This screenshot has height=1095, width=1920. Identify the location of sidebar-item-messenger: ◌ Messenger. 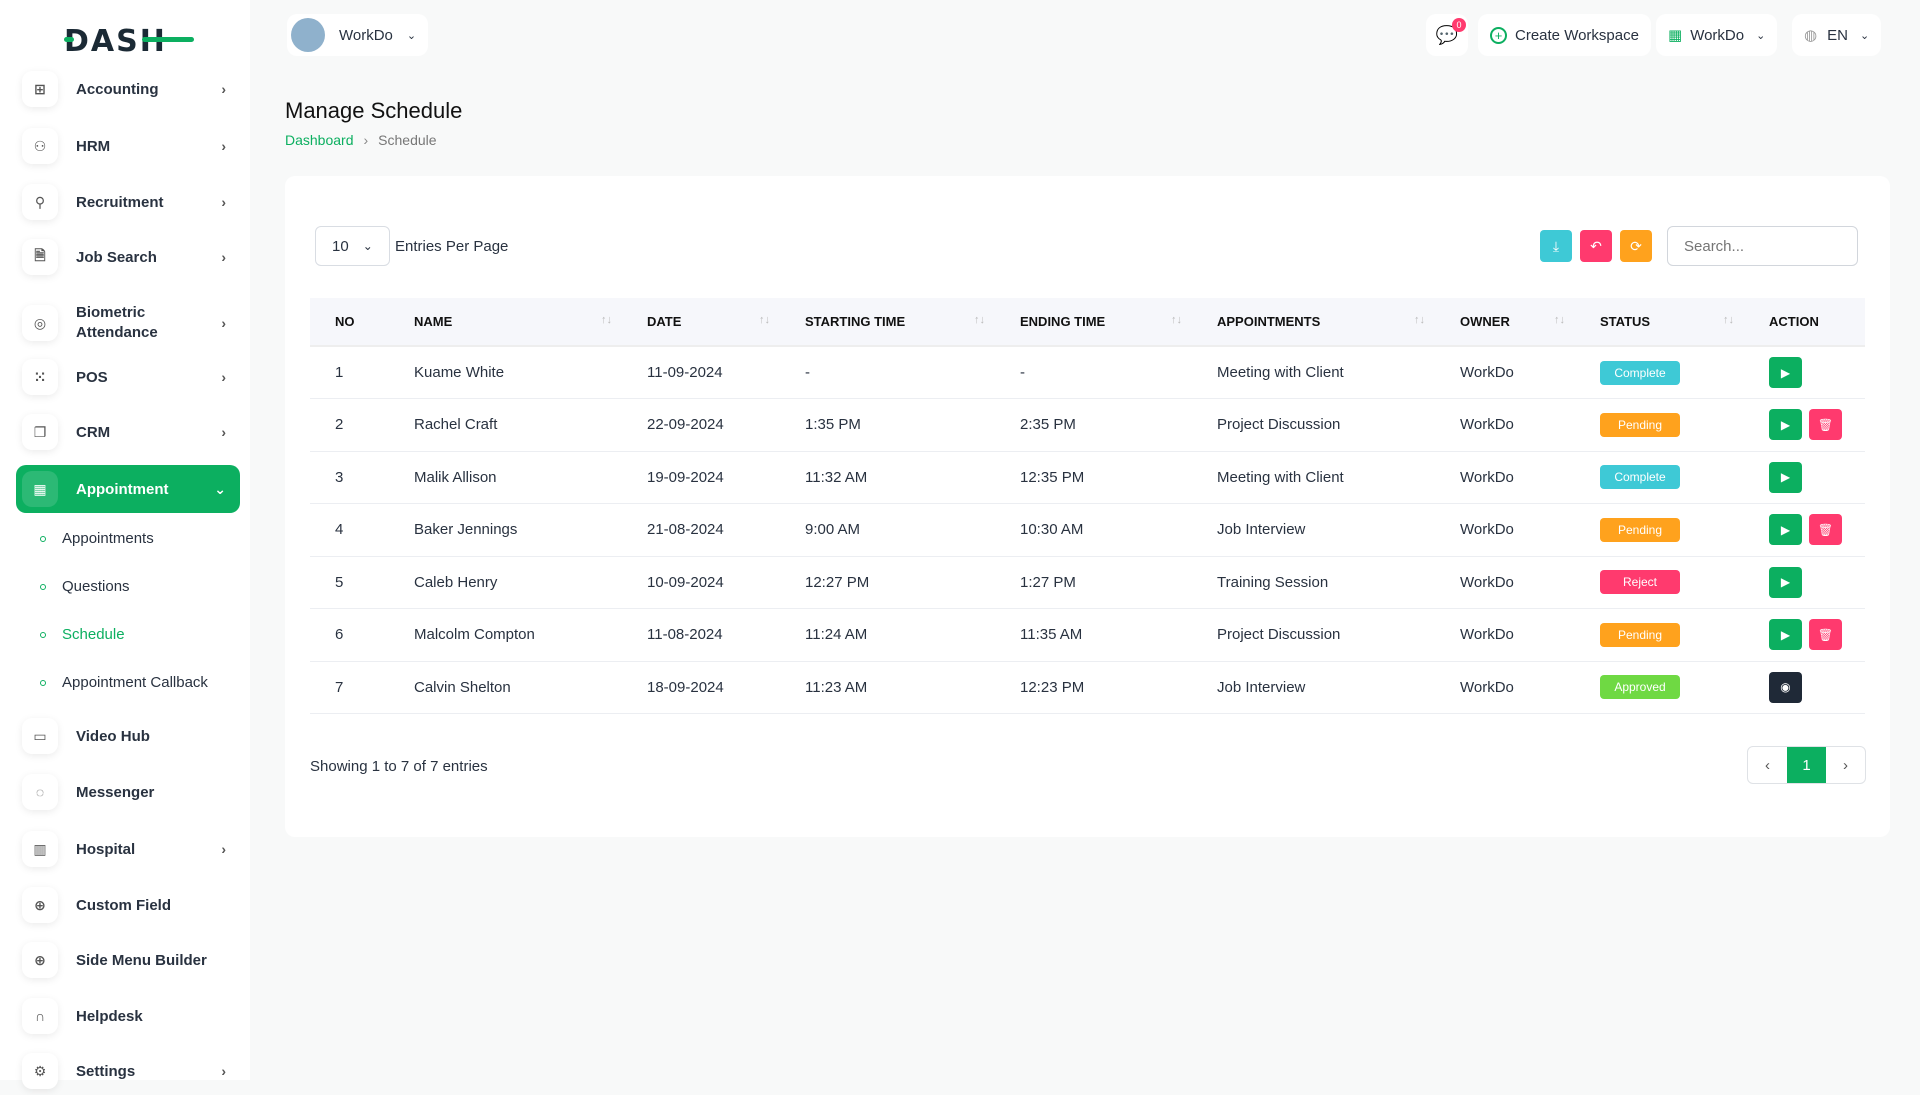
(128, 792).